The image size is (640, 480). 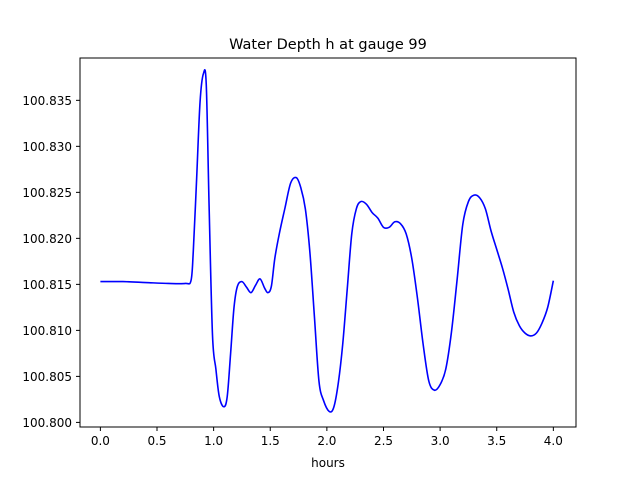 I want to click on y-tick-label: 100.820, so click(x=47, y=239).